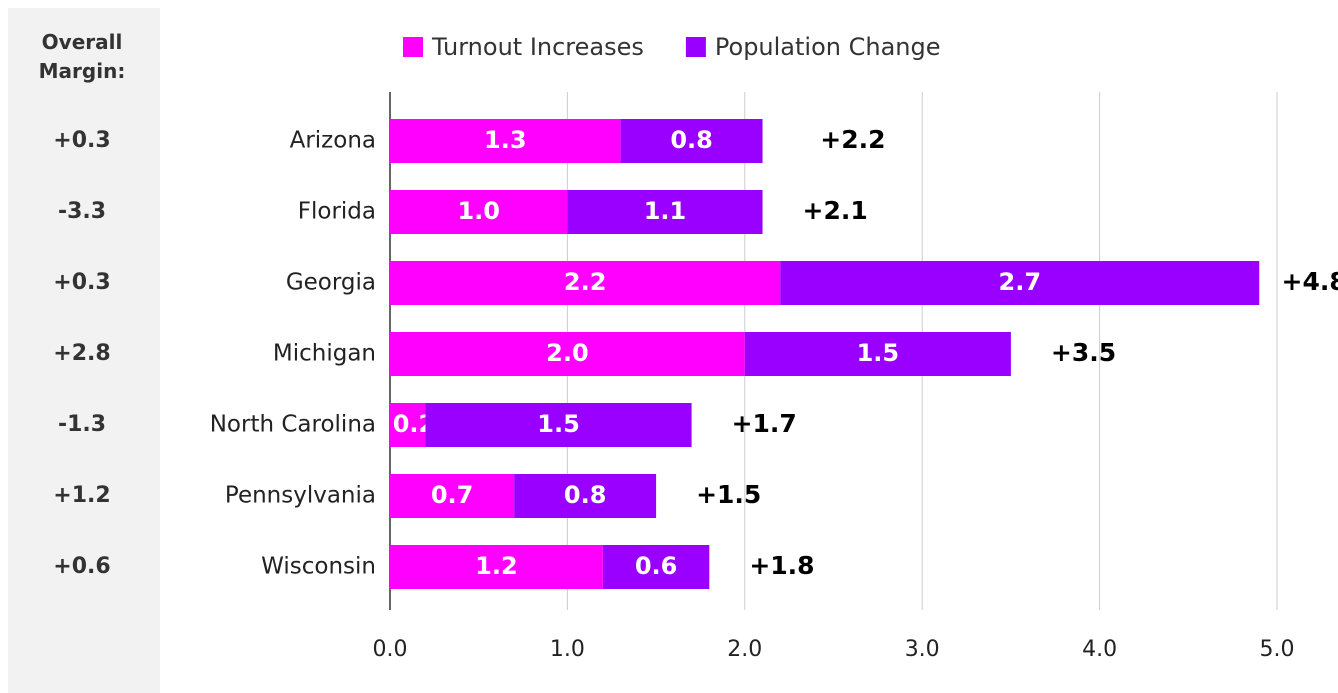 The width and height of the screenshot is (1338, 693). What do you see at coordinates (300, 496) in the screenshot?
I see `y-tick-label: Pennsylvania` at bounding box center [300, 496].